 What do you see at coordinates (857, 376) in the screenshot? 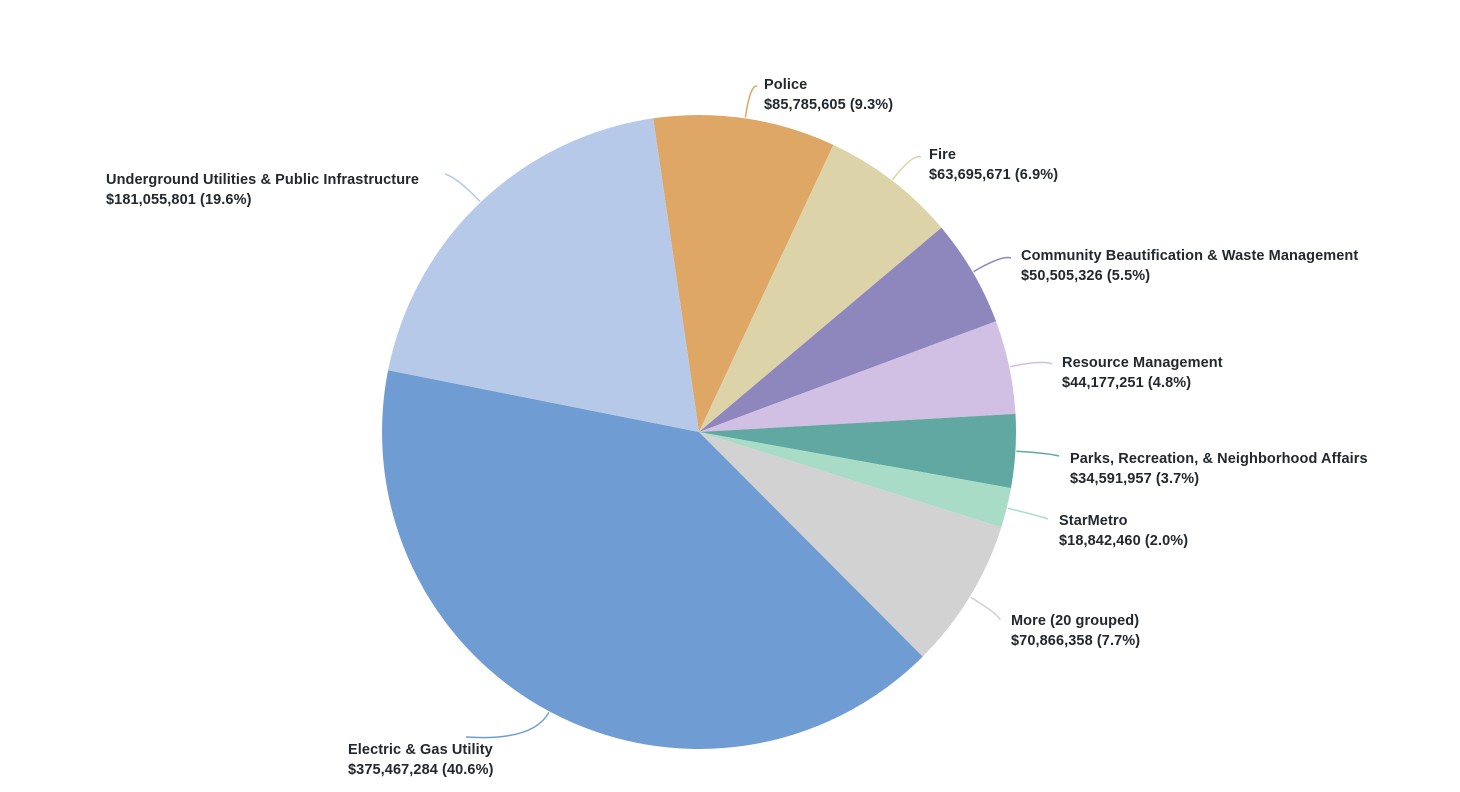
I see `pie-slice-resource-management` at bounding box center [857, 376].